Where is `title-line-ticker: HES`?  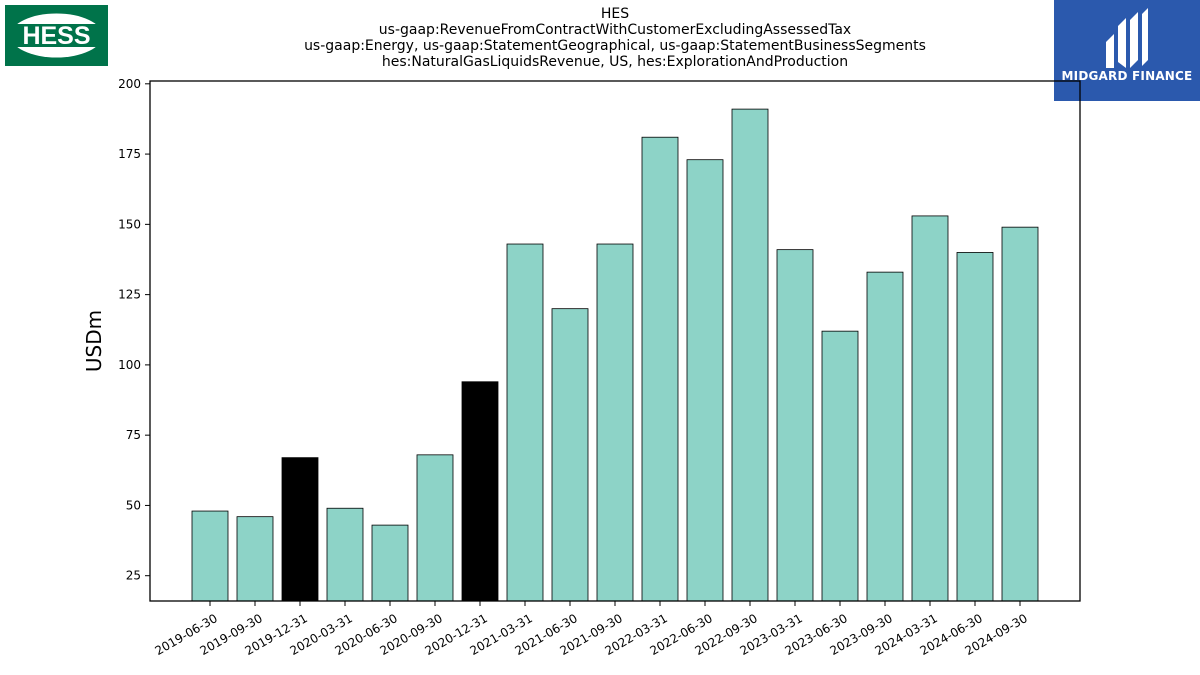
title-line-ticker: HES is located at coordinates (615, 14).